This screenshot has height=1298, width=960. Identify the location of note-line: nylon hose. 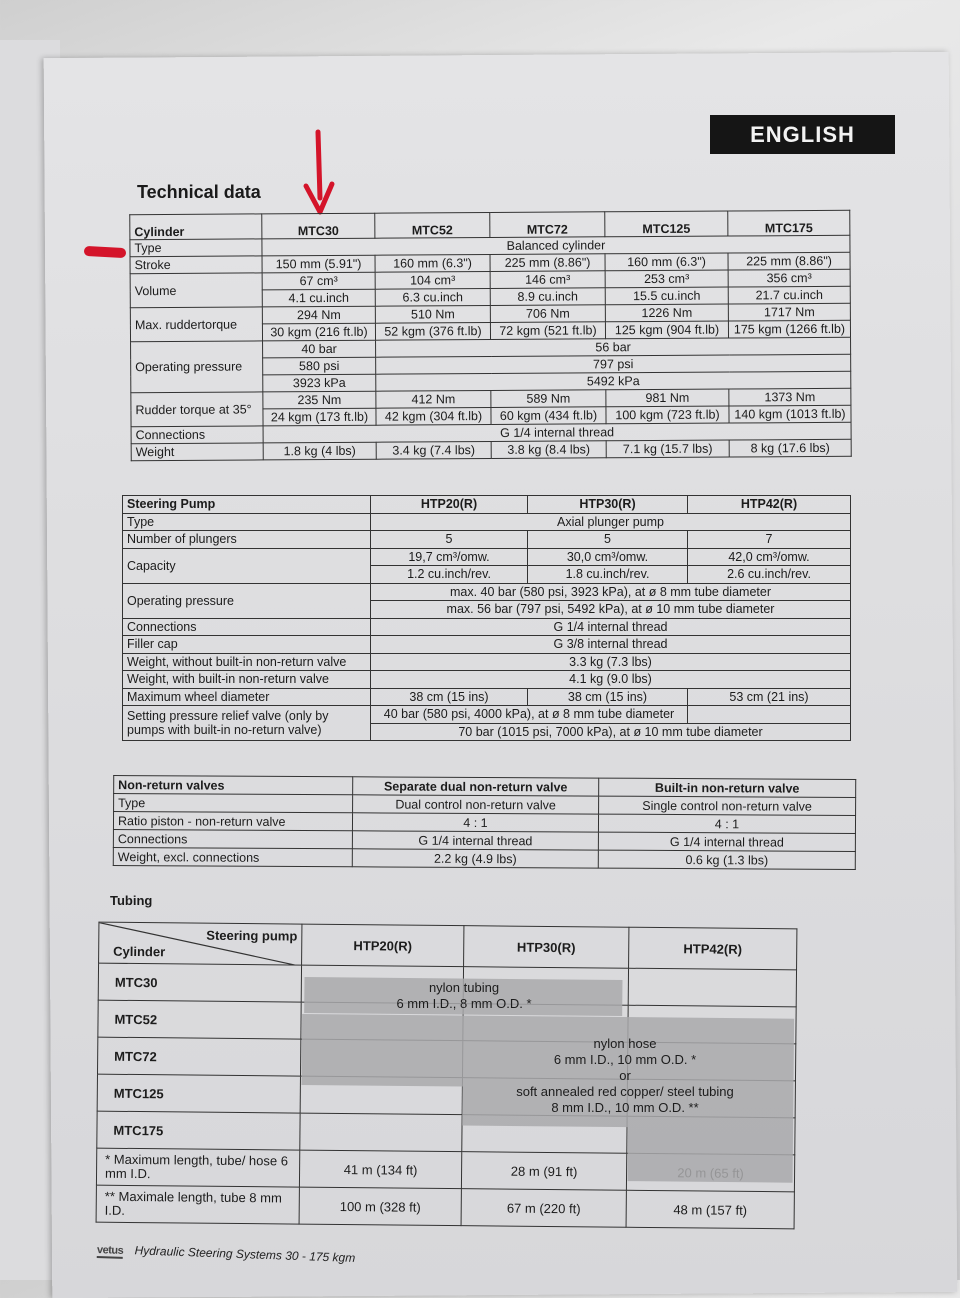
(625, 1043).